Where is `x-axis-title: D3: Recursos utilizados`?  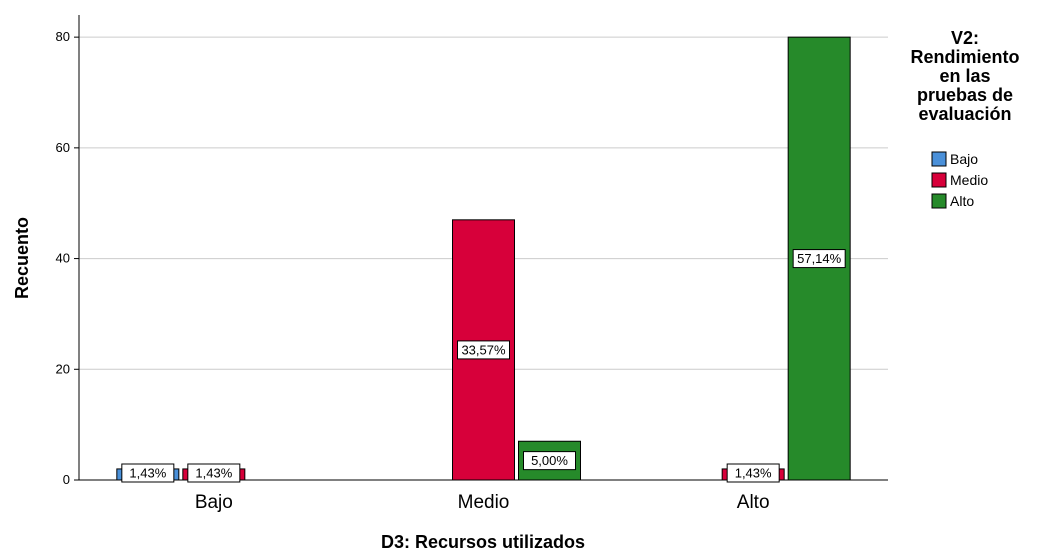
x-axis-title: D3: Recursos utilizados is located at coordinates (483, 542).